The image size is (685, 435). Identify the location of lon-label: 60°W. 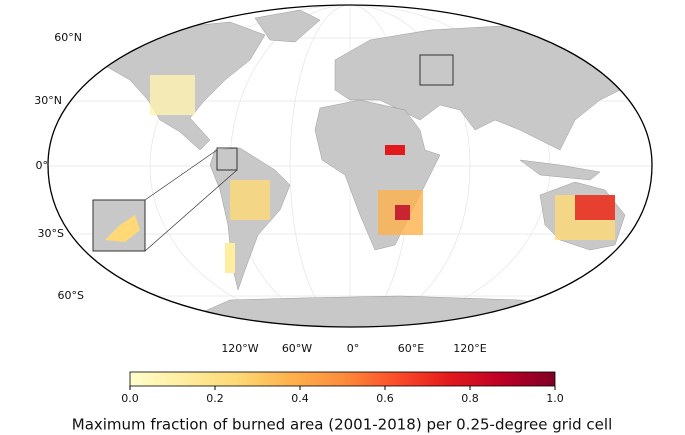
(297, 348).